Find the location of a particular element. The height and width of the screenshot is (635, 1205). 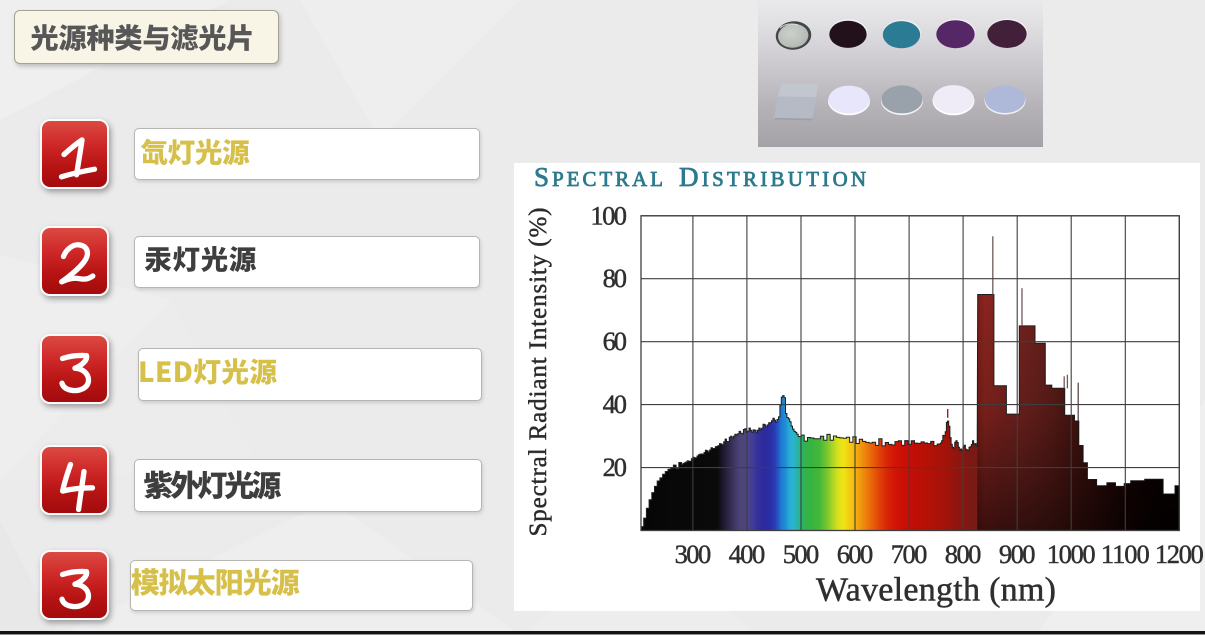

svg-text: Spectral Radiant Intensity (%) is located at coordinates (538, 372).